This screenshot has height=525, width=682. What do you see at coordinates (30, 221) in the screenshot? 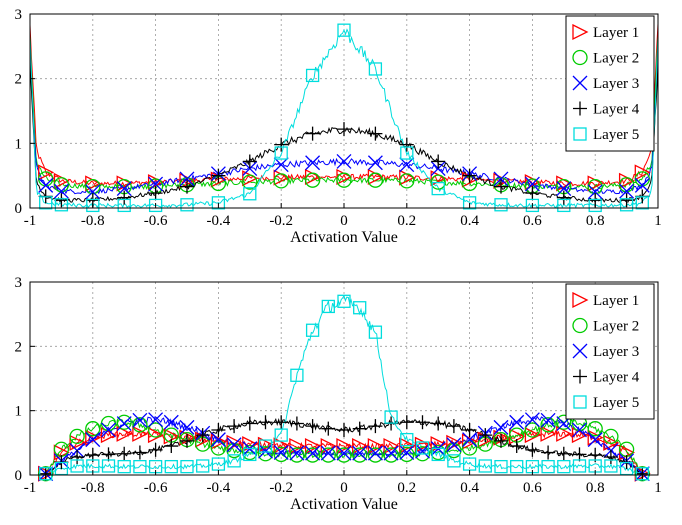
I see `x-tick-label: -1` at bounding box center [30, 221].